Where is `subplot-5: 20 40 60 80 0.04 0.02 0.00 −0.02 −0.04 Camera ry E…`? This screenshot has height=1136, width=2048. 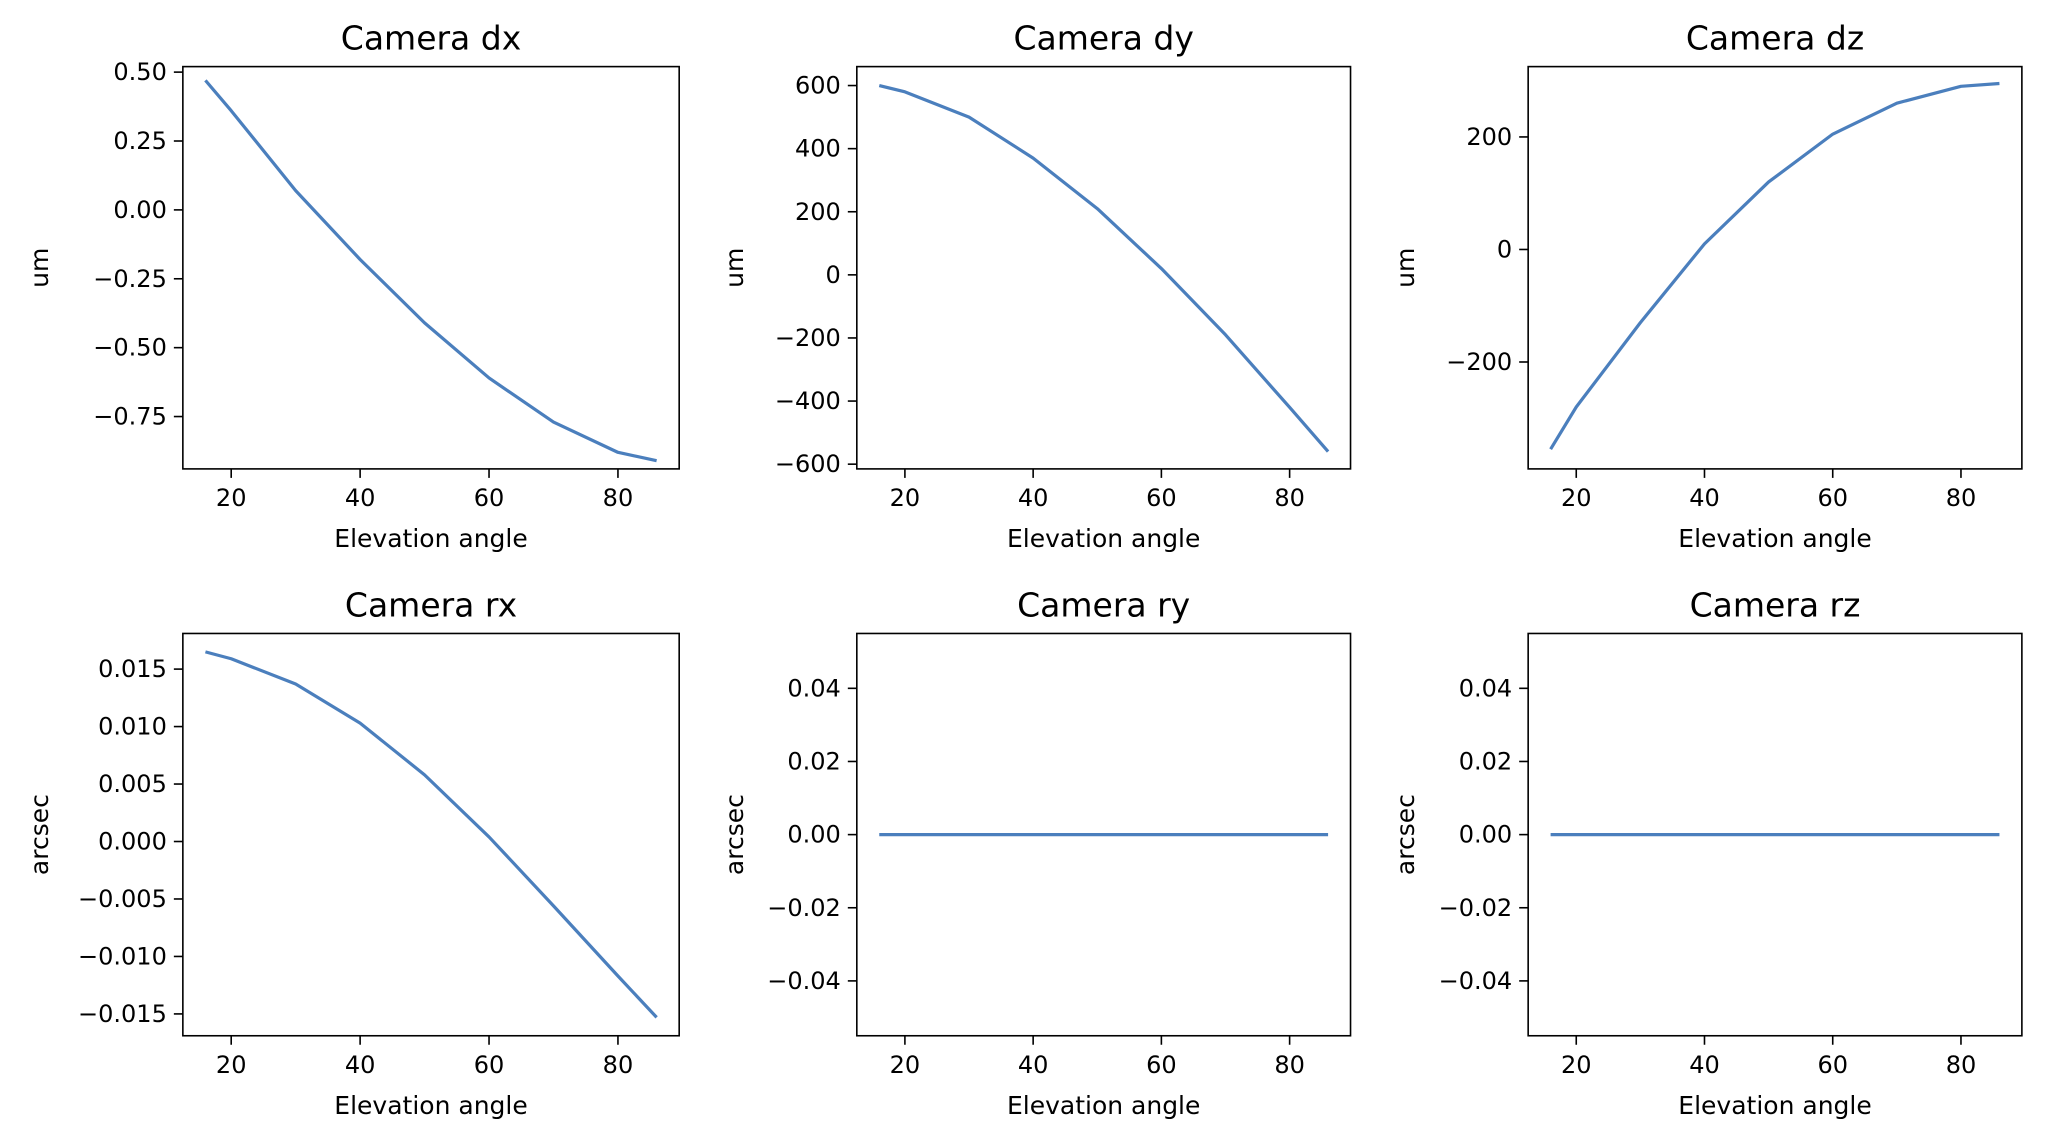
subplot-5: 20 40 60 80 0.04 0.02 0.00 −0.02 −0.04 Camera ry E… is located at coordinates (1036, 852).